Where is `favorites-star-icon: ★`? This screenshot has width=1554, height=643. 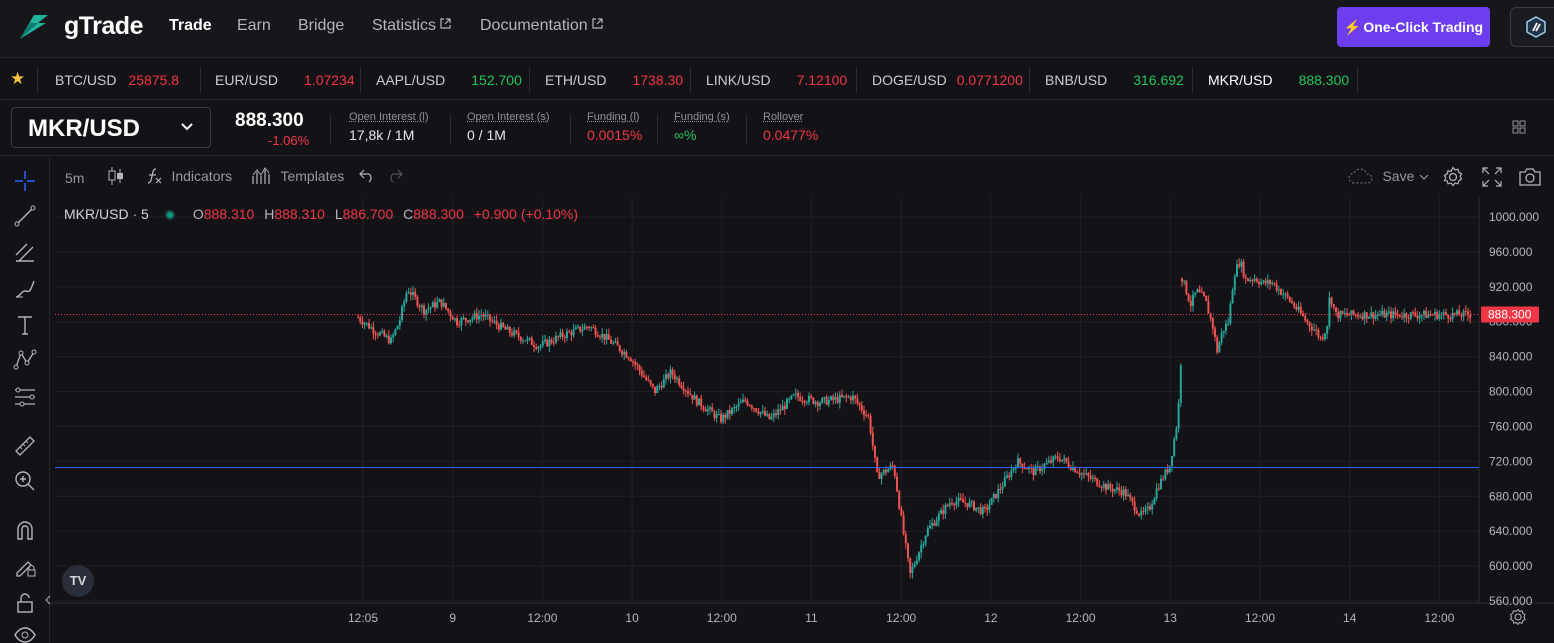 favorites-star-icon: ★ is located at coordinates (17, 79).